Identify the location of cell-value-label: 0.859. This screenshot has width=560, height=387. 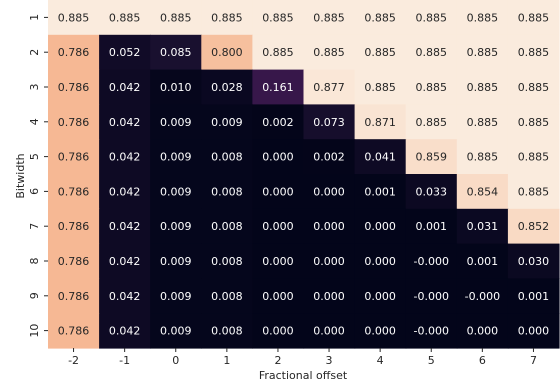
(432, 157).